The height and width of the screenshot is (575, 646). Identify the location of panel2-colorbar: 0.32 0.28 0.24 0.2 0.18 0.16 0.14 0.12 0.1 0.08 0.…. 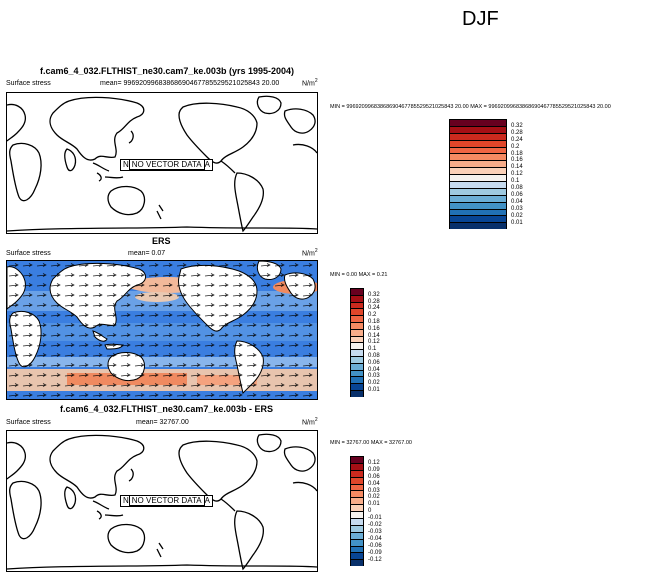
(365, 342).